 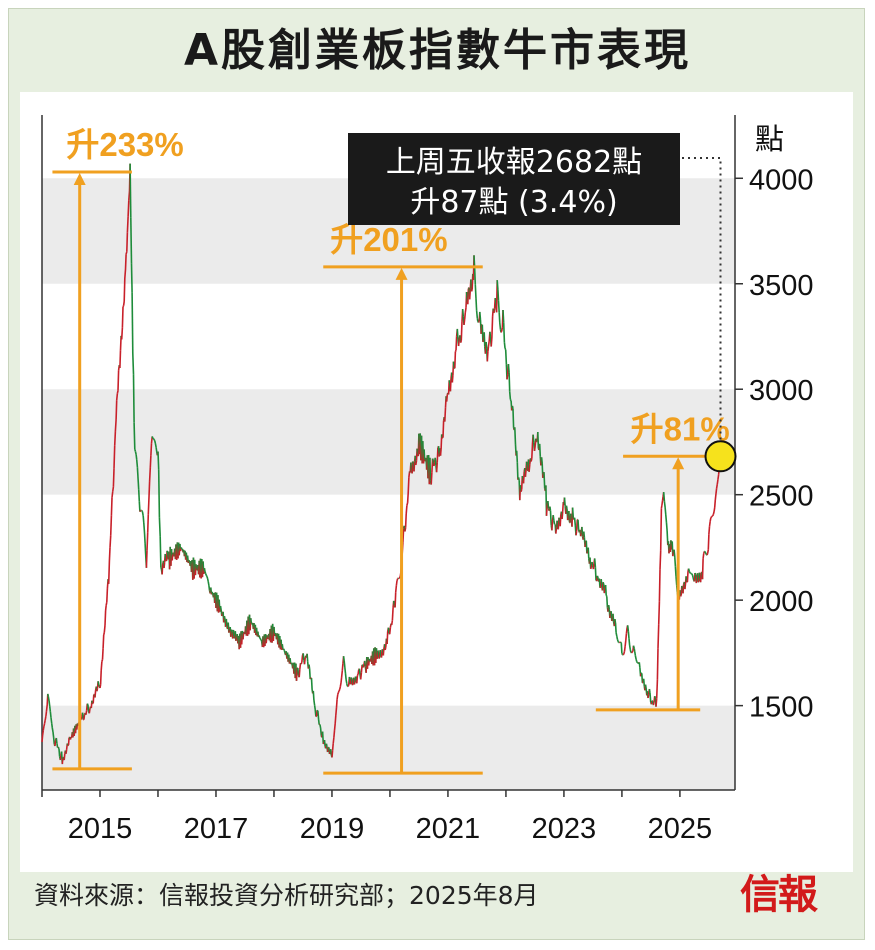 What do you see at coordinates (100, 829) in the screenshot?
I see `x-tick-label-2015: 2015` at bounding box center [100, 829].